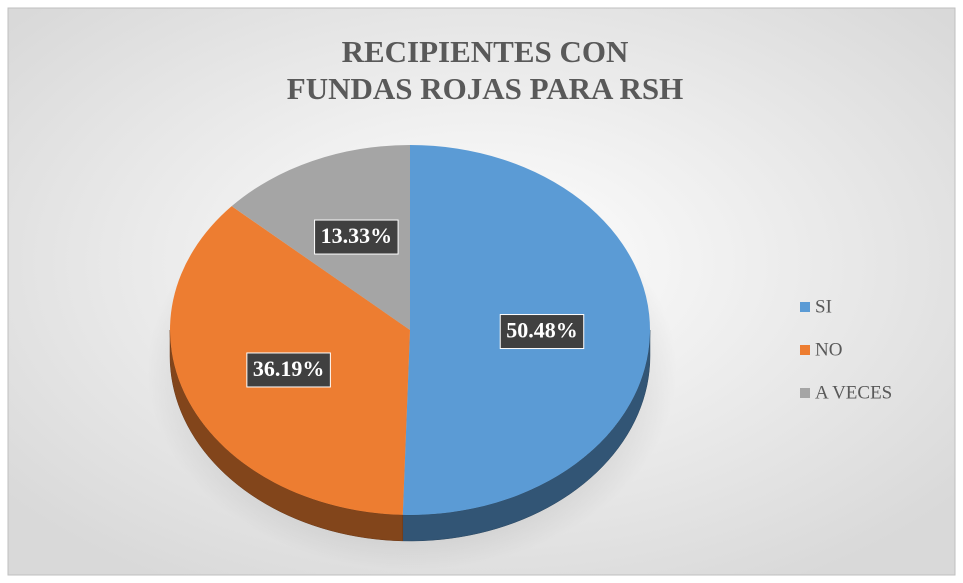  What do you see at coordinates (853, 392) in the screenshot?
I see `legend-label: A VECES` at bounding box center [853, 392].